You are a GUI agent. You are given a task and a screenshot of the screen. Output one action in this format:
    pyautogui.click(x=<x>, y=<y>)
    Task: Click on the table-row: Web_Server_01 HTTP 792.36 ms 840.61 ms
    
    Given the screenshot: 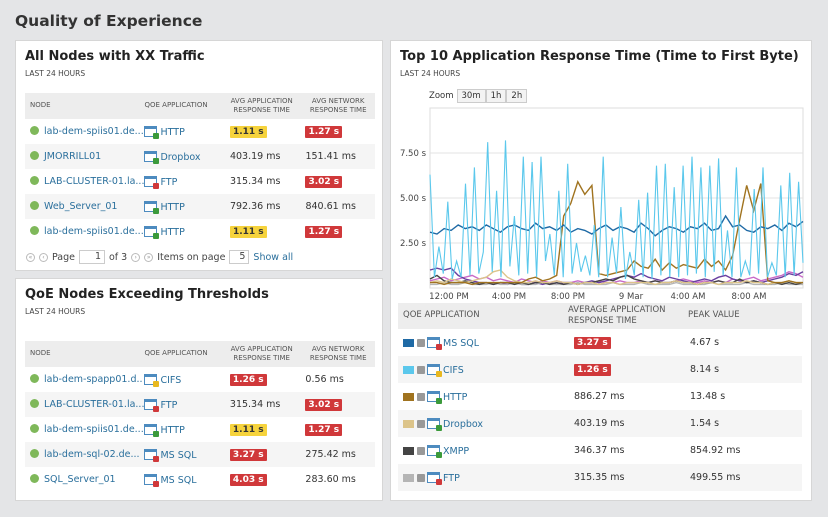 What is the action you would take?
    pyautogui.click(x=200, y=206)
    